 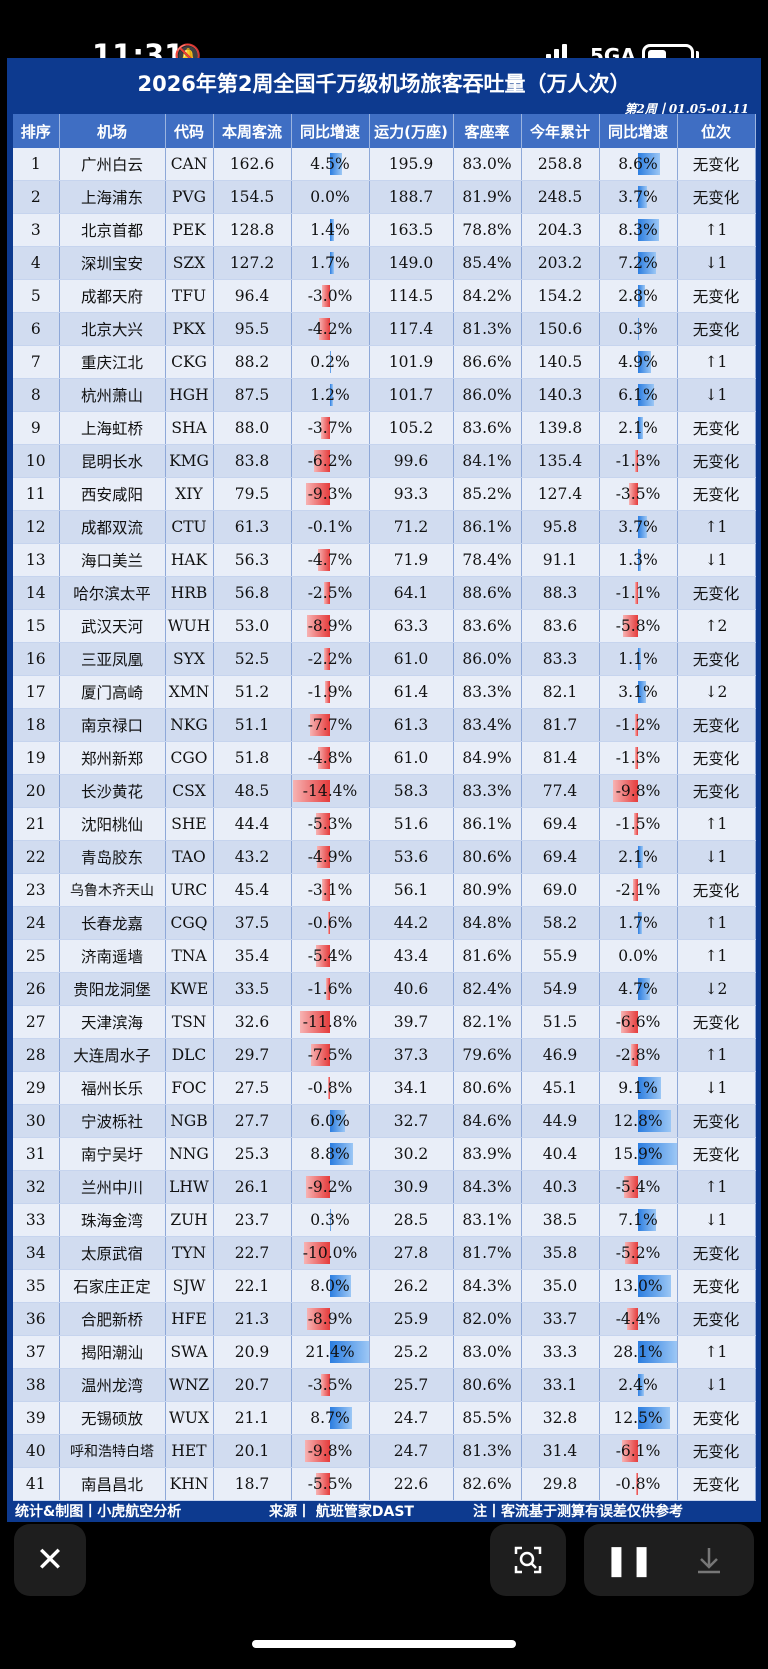 What do you see at coordinates (669, 1560) in the screenshot?
I see `media-controls: ❚❚` at bounding box center [669, 1560].